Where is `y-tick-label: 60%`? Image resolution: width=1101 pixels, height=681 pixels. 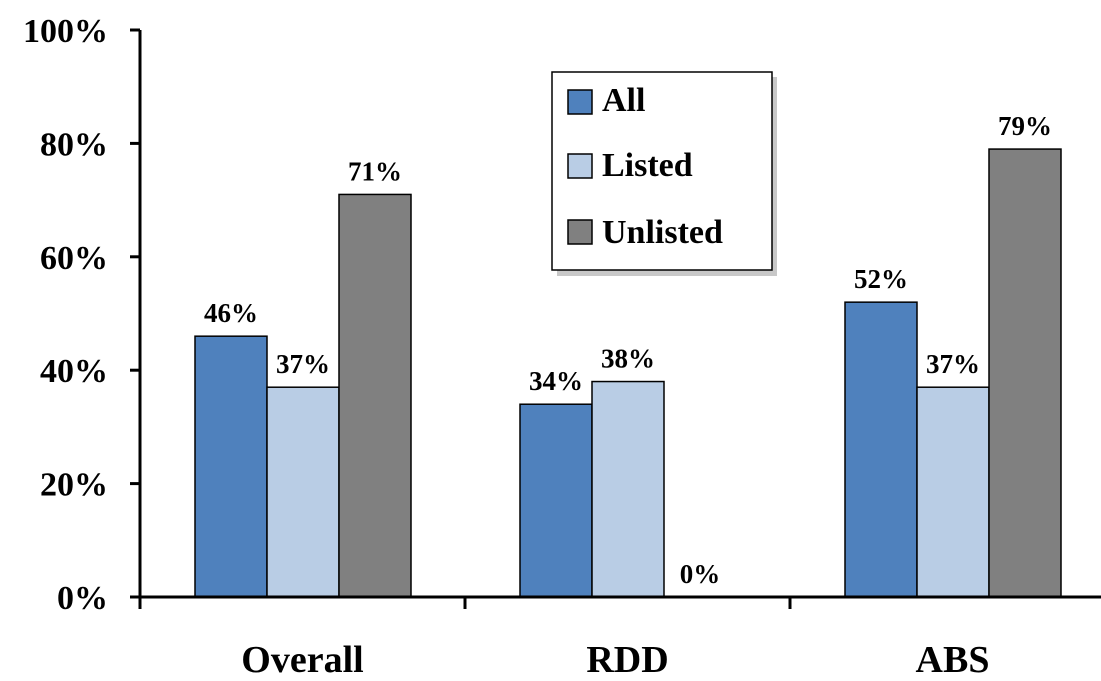 y-tick-label: 60% is located at coordinates (74, 258).